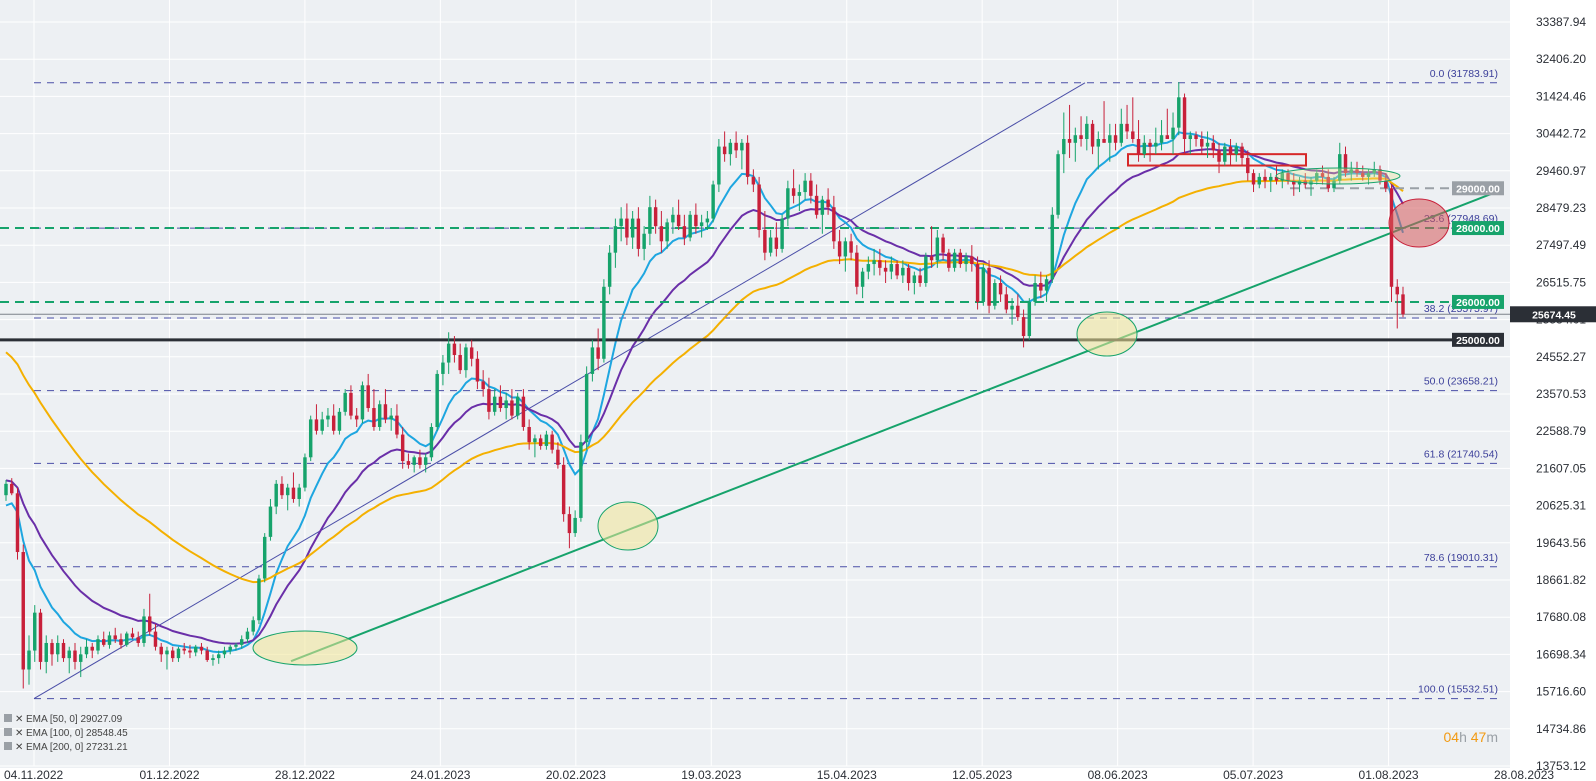  Describe the element at coordinates (1561, 282) in the screenshot. I see `y-tick-label: 26515.75` at that location.